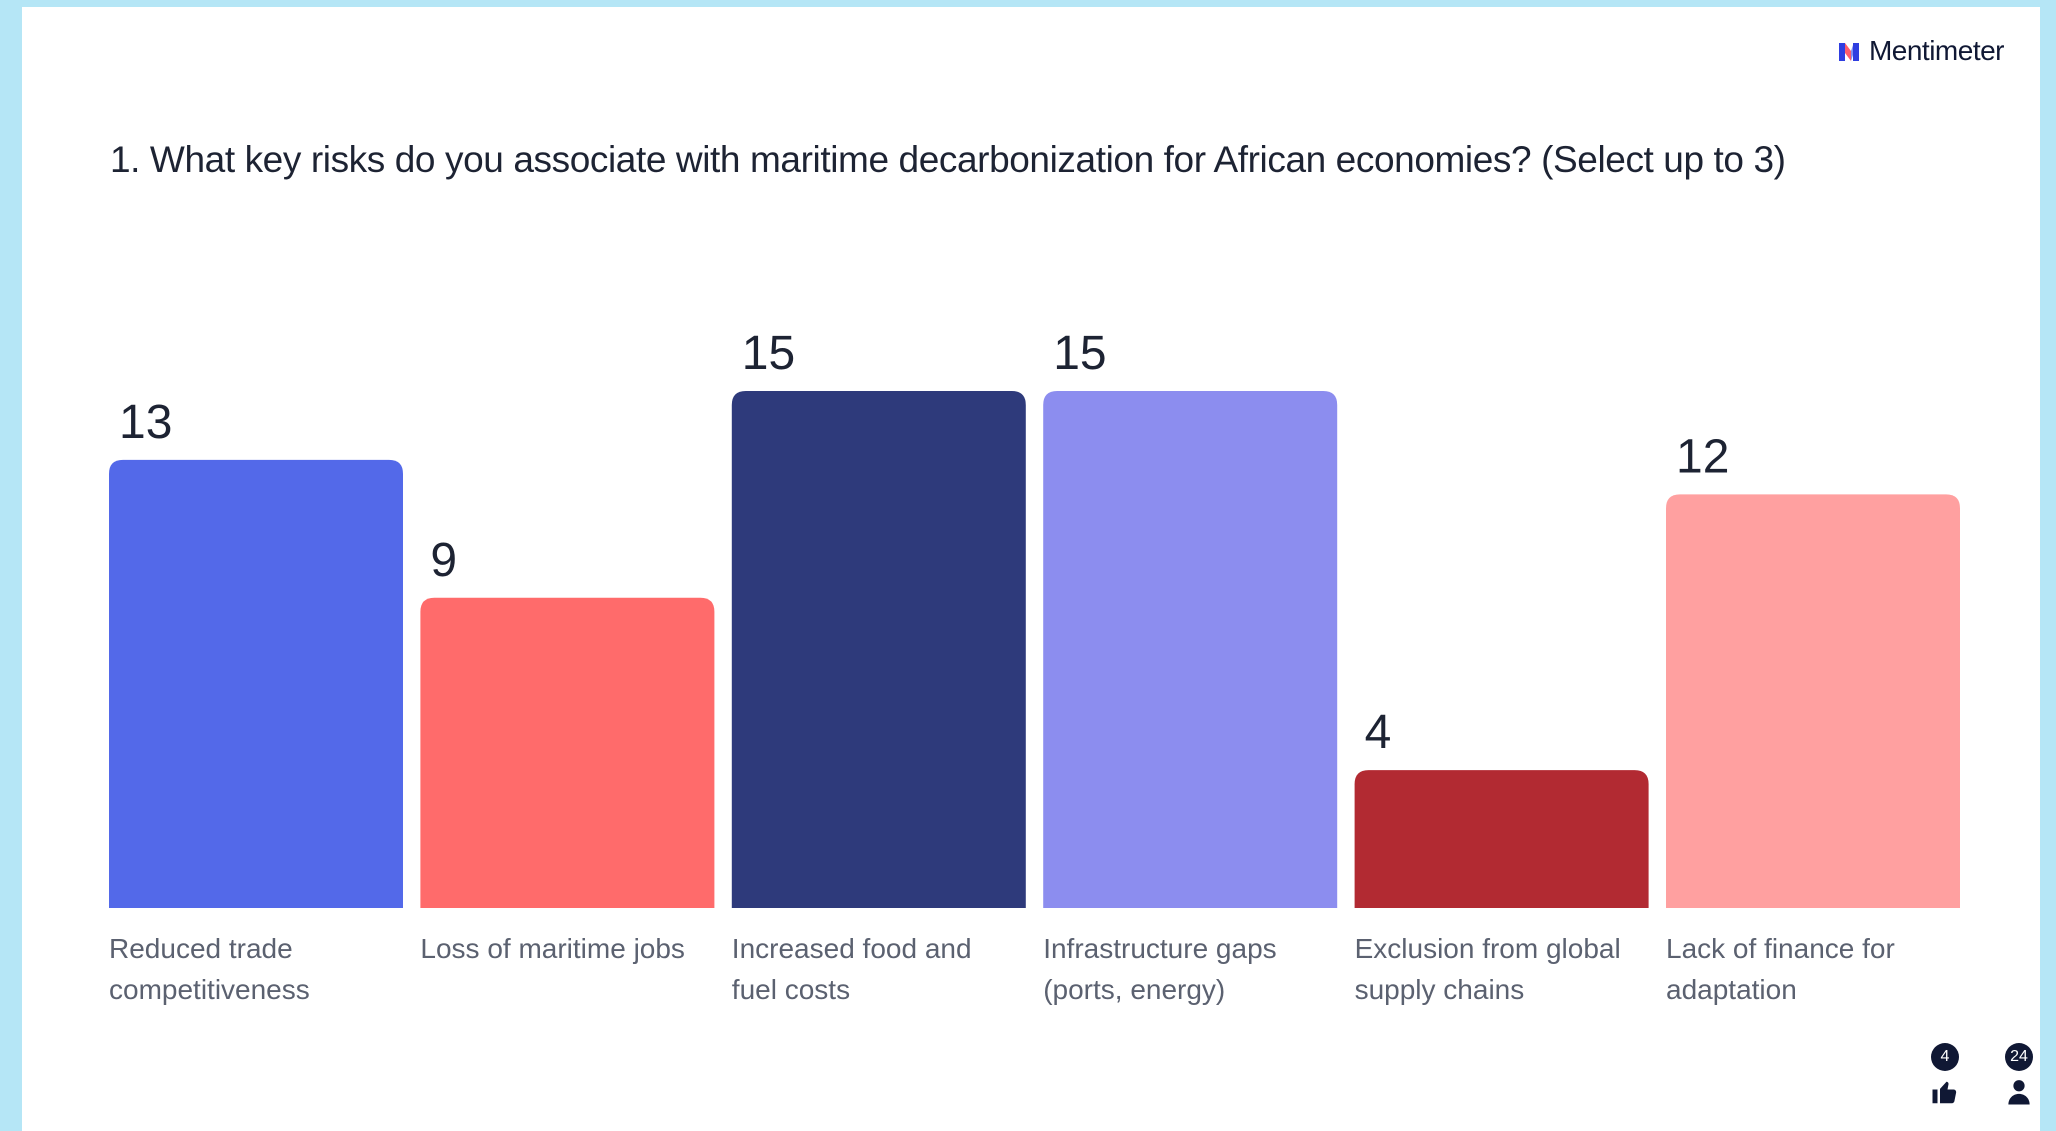 The image size is (2056, 1131). Describe the element at coordinates (1160, 948) in the screenshot. I see `category-label-line: Infrastructure gaps` at that location.